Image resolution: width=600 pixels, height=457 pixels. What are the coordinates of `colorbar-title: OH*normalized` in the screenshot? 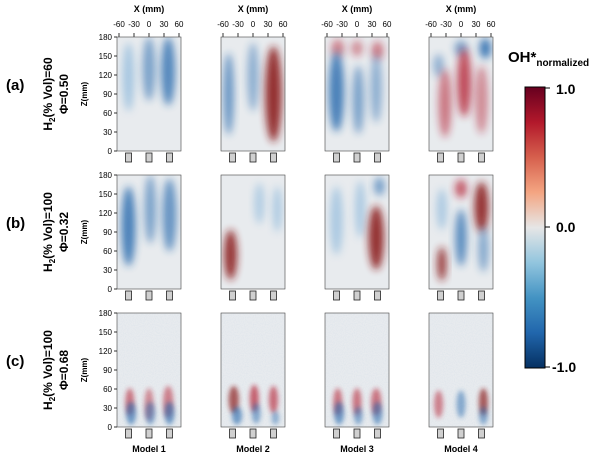 It's located at (548, 59).